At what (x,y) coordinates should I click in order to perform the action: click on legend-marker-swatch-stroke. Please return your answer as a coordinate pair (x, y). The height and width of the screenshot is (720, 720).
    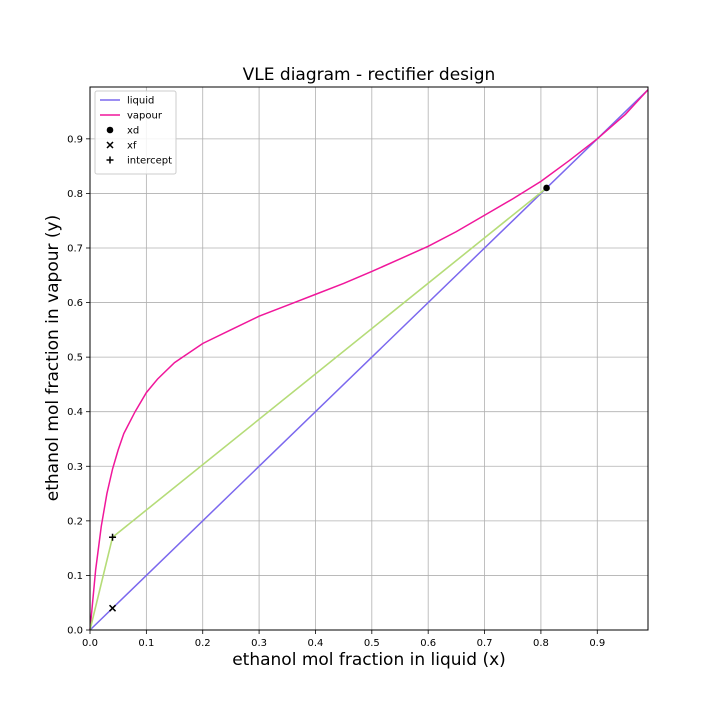
    Looking at the image, I should click on (110, 145).